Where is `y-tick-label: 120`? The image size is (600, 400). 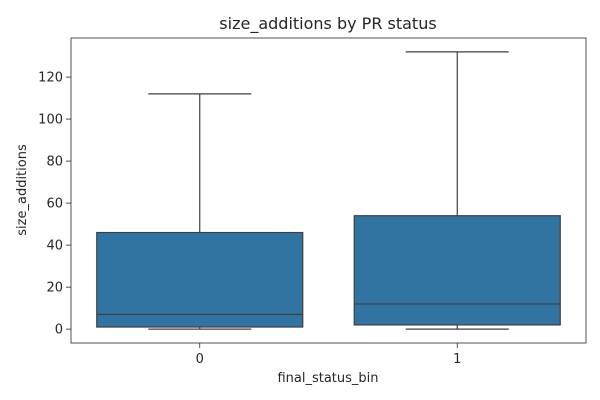
y-tick-label: 120 is located at coordinates (50, 78).